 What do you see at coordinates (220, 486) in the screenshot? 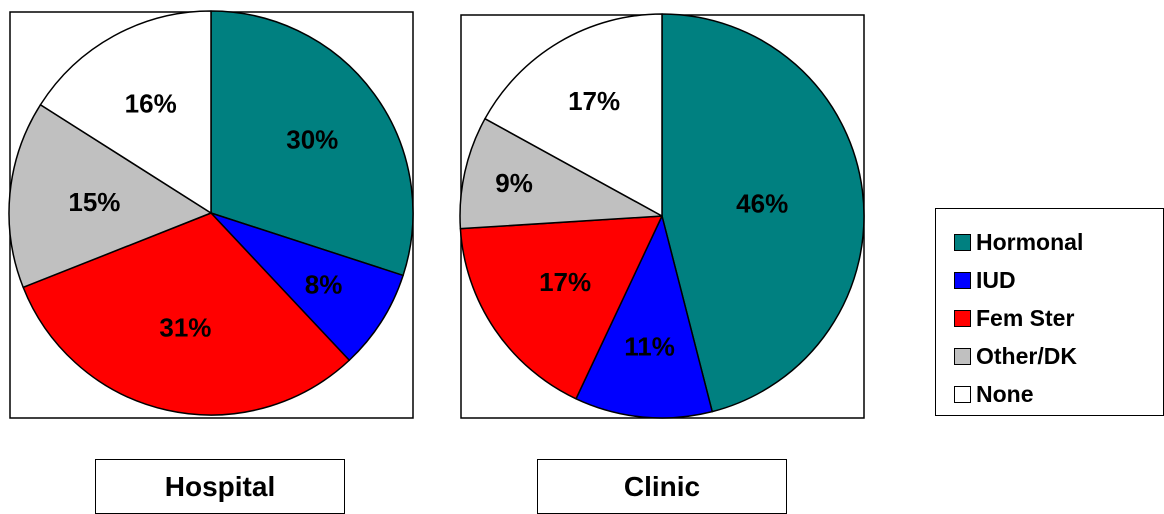
I see `hospital-caption: Hospital` at bounding box center [220, 486].